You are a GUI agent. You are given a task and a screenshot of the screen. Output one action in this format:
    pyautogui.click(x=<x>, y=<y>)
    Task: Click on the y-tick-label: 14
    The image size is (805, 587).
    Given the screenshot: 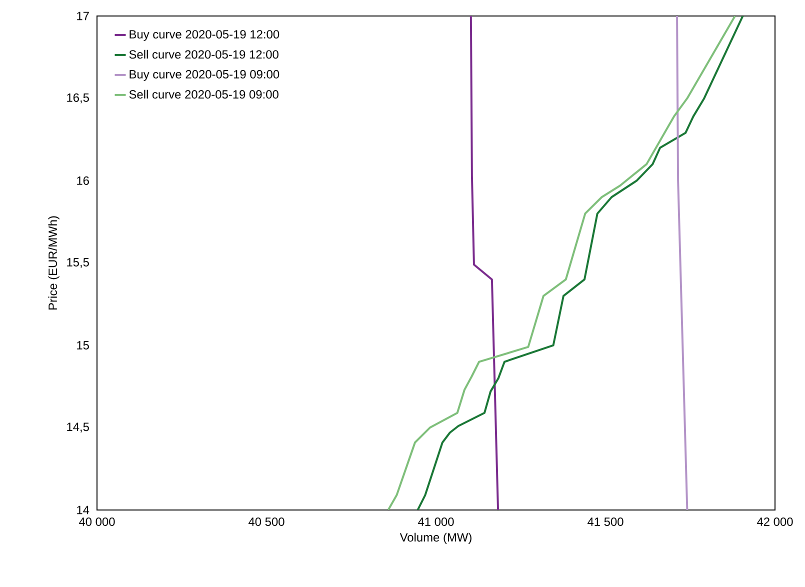 What is the action you would take?
    pyautogui.click(x=83, y=510)
    